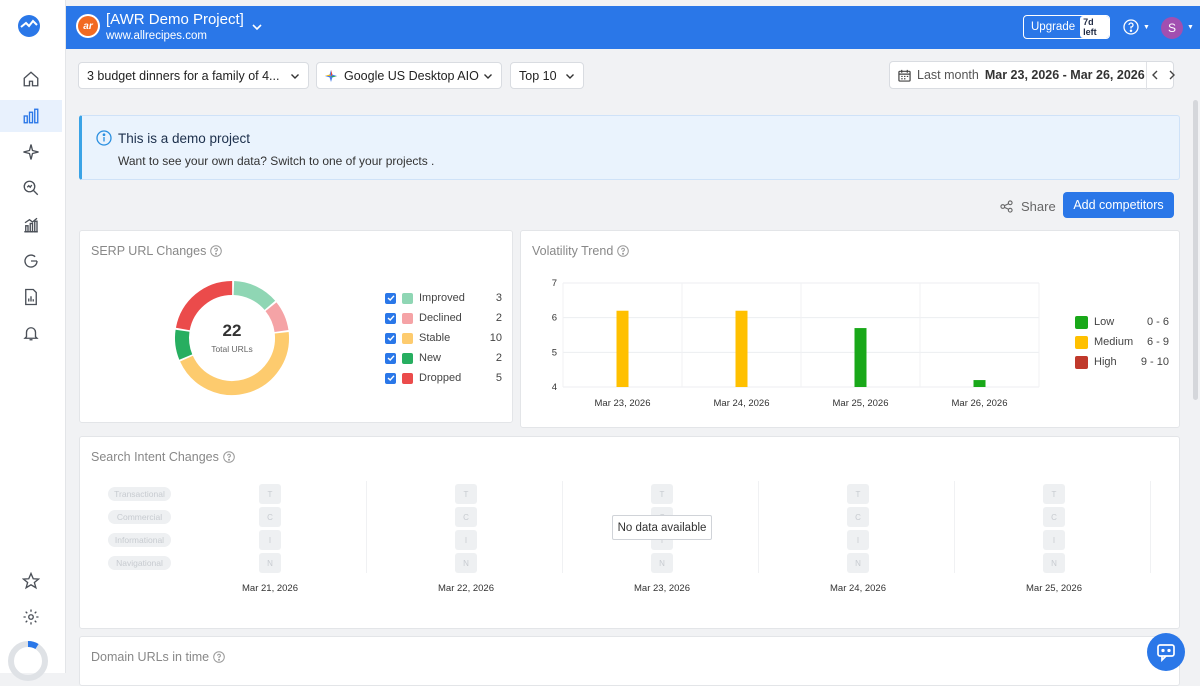 This screenshot has width=1200, height=686. Describe the element at coordinates (1054, 588) in the screenshot. I see `intent-date-label: Mar 25, 2026` at that location.